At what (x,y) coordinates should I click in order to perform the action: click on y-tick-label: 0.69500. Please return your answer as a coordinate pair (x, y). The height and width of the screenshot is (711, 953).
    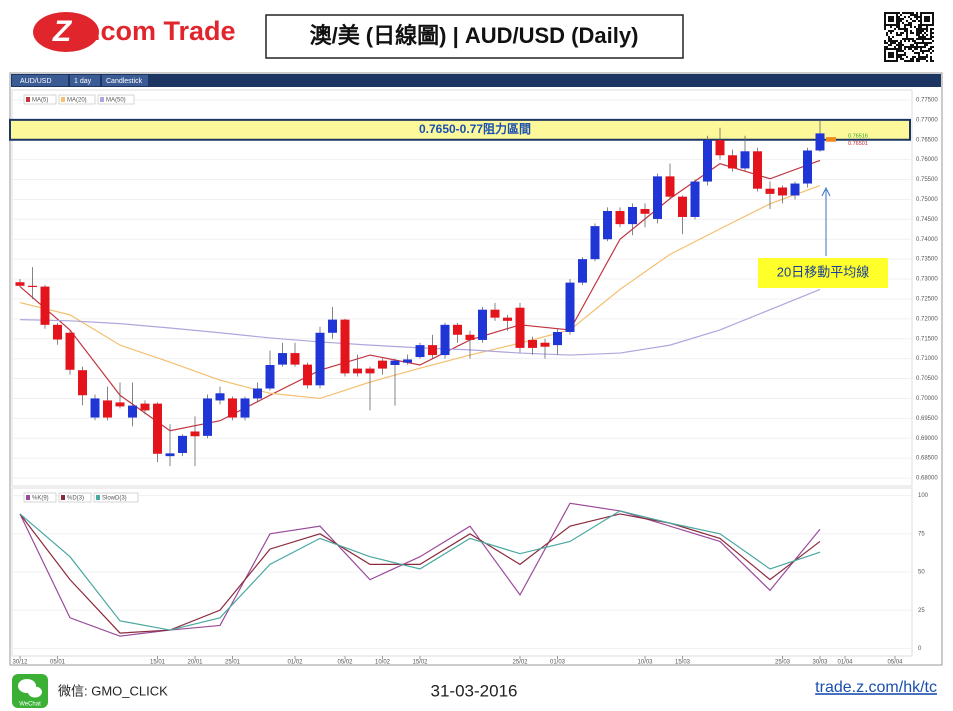
    Looking at the image, I should click on (927, 419).